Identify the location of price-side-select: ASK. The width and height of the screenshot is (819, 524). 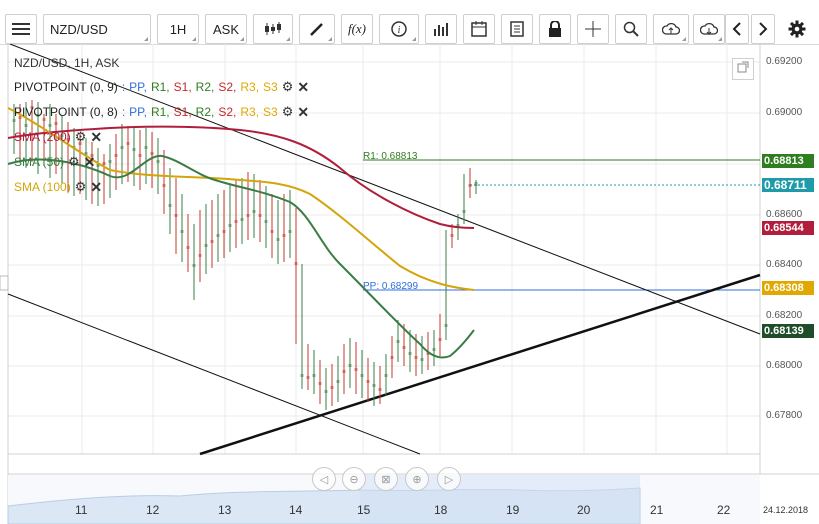
(226, 29).